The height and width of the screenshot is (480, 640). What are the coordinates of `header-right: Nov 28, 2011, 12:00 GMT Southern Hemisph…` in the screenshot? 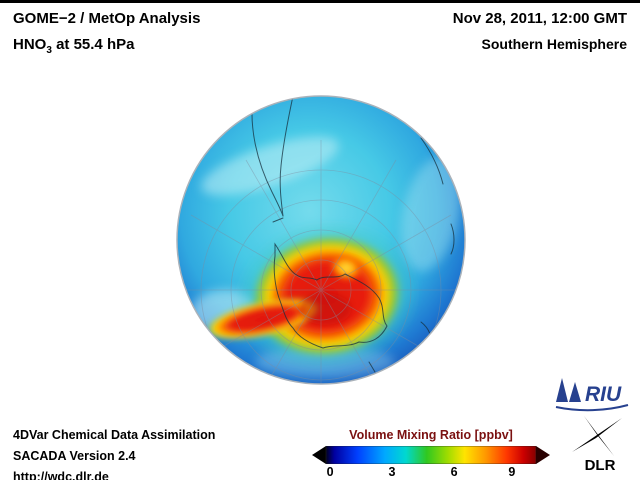 It's located at (540, 31).